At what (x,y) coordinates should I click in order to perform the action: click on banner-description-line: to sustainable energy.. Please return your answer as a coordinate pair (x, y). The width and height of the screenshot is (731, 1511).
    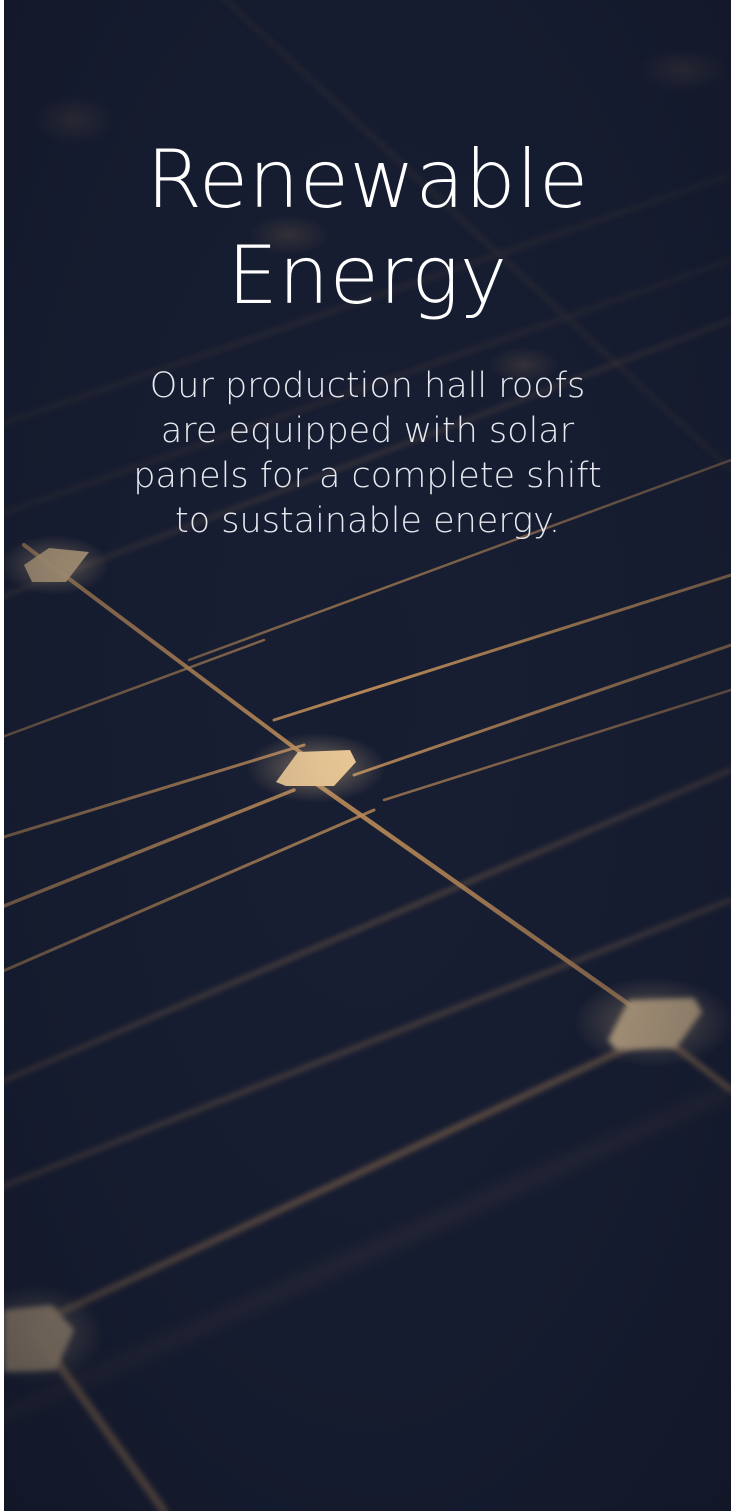
    Looking at the image, I should click on (367, 521).